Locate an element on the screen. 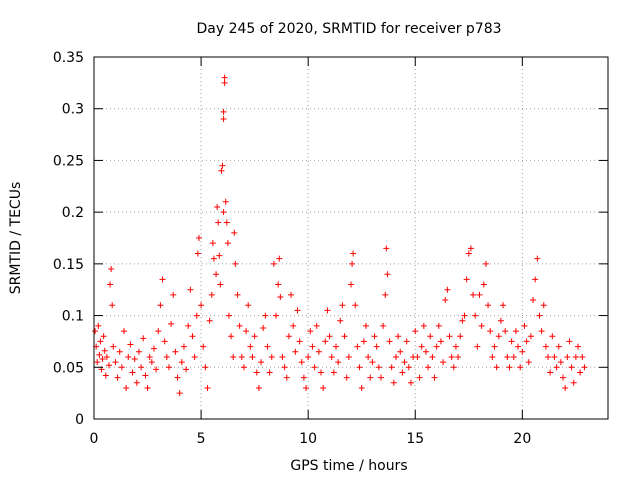 The image size is (640, 480). y-tick-label: 0.25 is located at coordinates (68, 161).